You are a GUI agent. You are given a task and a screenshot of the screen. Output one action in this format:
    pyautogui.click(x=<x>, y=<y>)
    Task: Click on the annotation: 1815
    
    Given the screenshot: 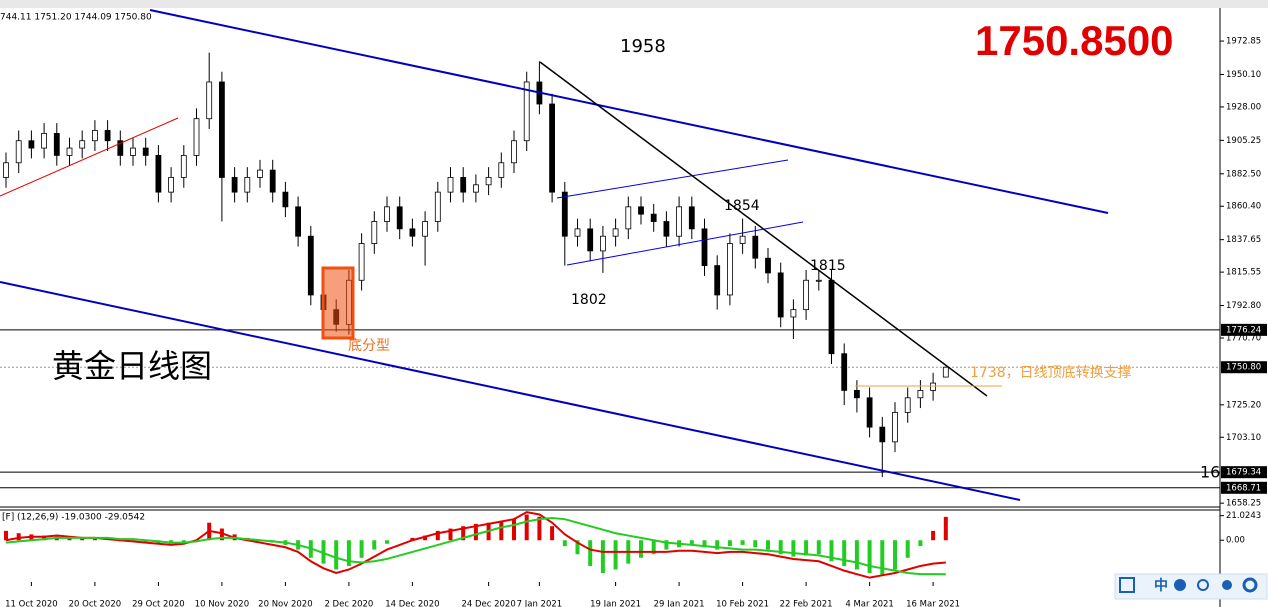 What is the action you would take?
    pyautogui.click(x=828, y=266)
    